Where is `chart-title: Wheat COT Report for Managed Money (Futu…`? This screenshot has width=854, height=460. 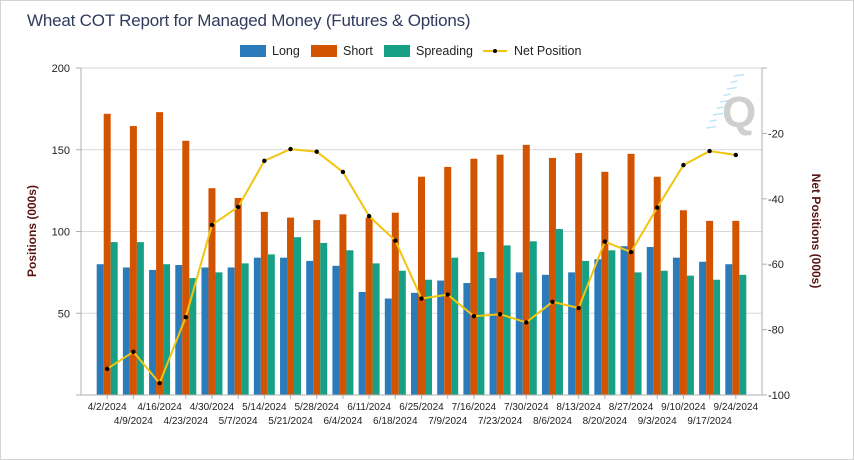
chart-title: Wheat COT Report for Managed Money (Futu… is located at coordinates (249, 20).